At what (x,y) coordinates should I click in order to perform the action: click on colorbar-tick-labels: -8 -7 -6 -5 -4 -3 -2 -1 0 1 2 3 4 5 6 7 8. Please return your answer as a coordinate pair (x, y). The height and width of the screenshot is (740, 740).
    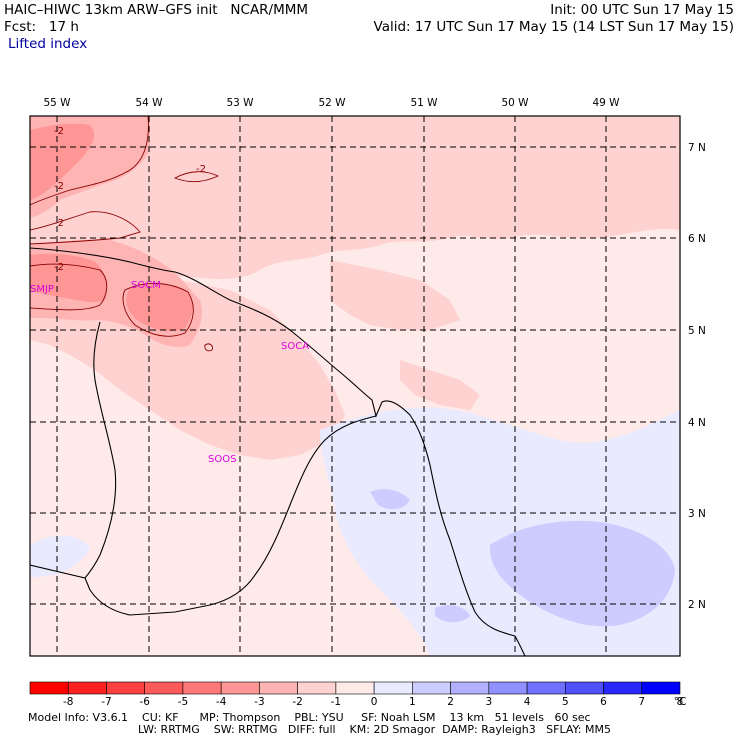
    Looking at the image, I should click on (373, 702).